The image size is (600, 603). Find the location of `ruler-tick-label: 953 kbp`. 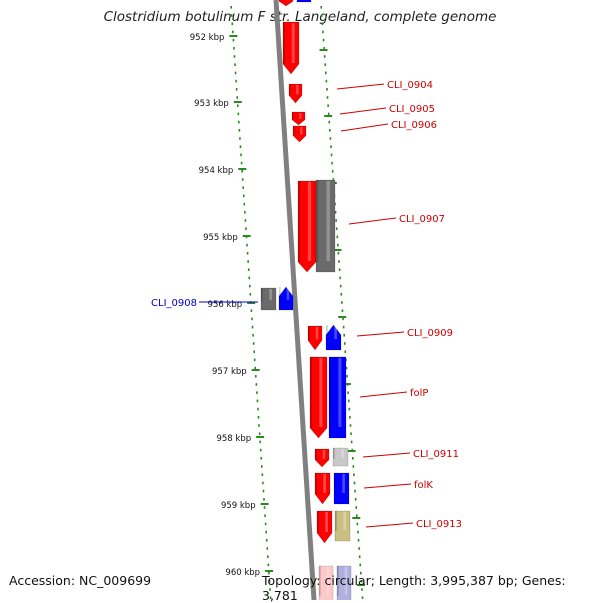

ruler-tick-label: 953 kbp is located at coordinates (211, 104).